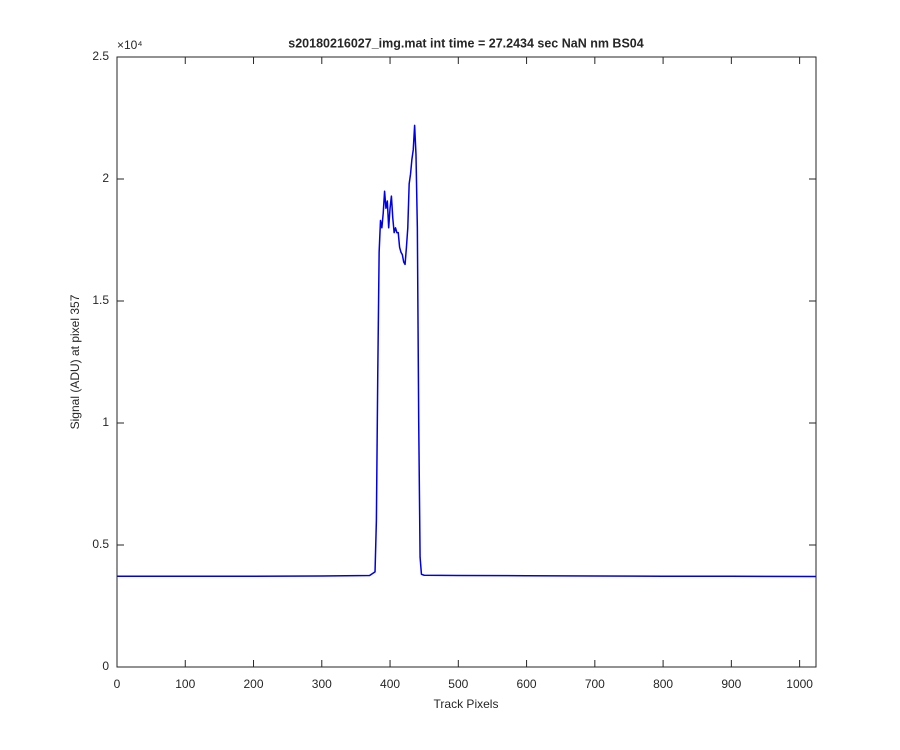 This screenshot has width=900, height=750. Describe the element at coordinates (117, 684) in the screenshot. I see `x-tick-label: 0` at that location.